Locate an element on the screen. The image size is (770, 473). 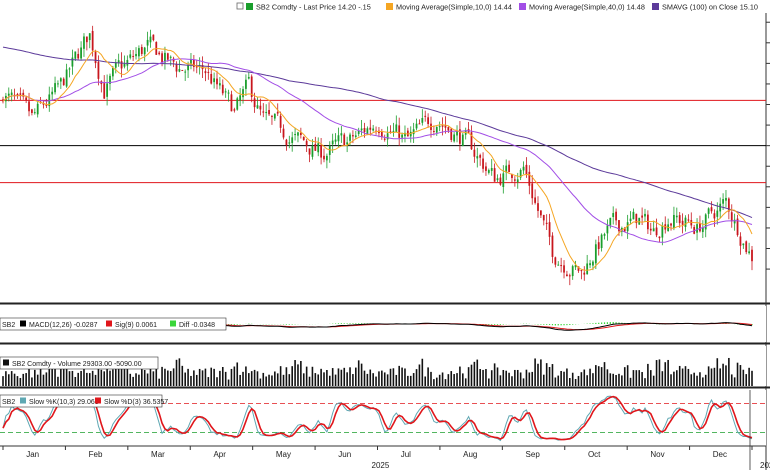
stoch-d-line is located at coordinates (377, 418).